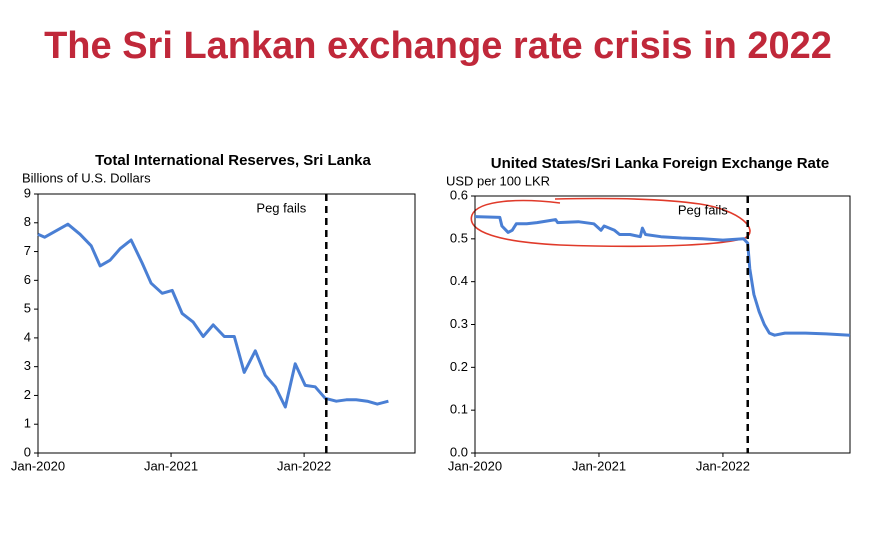 The height and width of the screenshot is (542, 876). I want to click on y-tick-label: 9, so click(27, 192).